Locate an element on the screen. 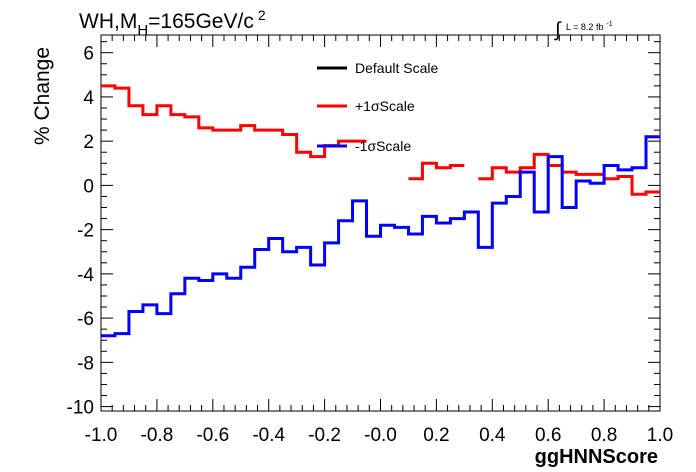 The image size is (696, 472). y-tick-label: -2 is located at coordinates (85, 231).